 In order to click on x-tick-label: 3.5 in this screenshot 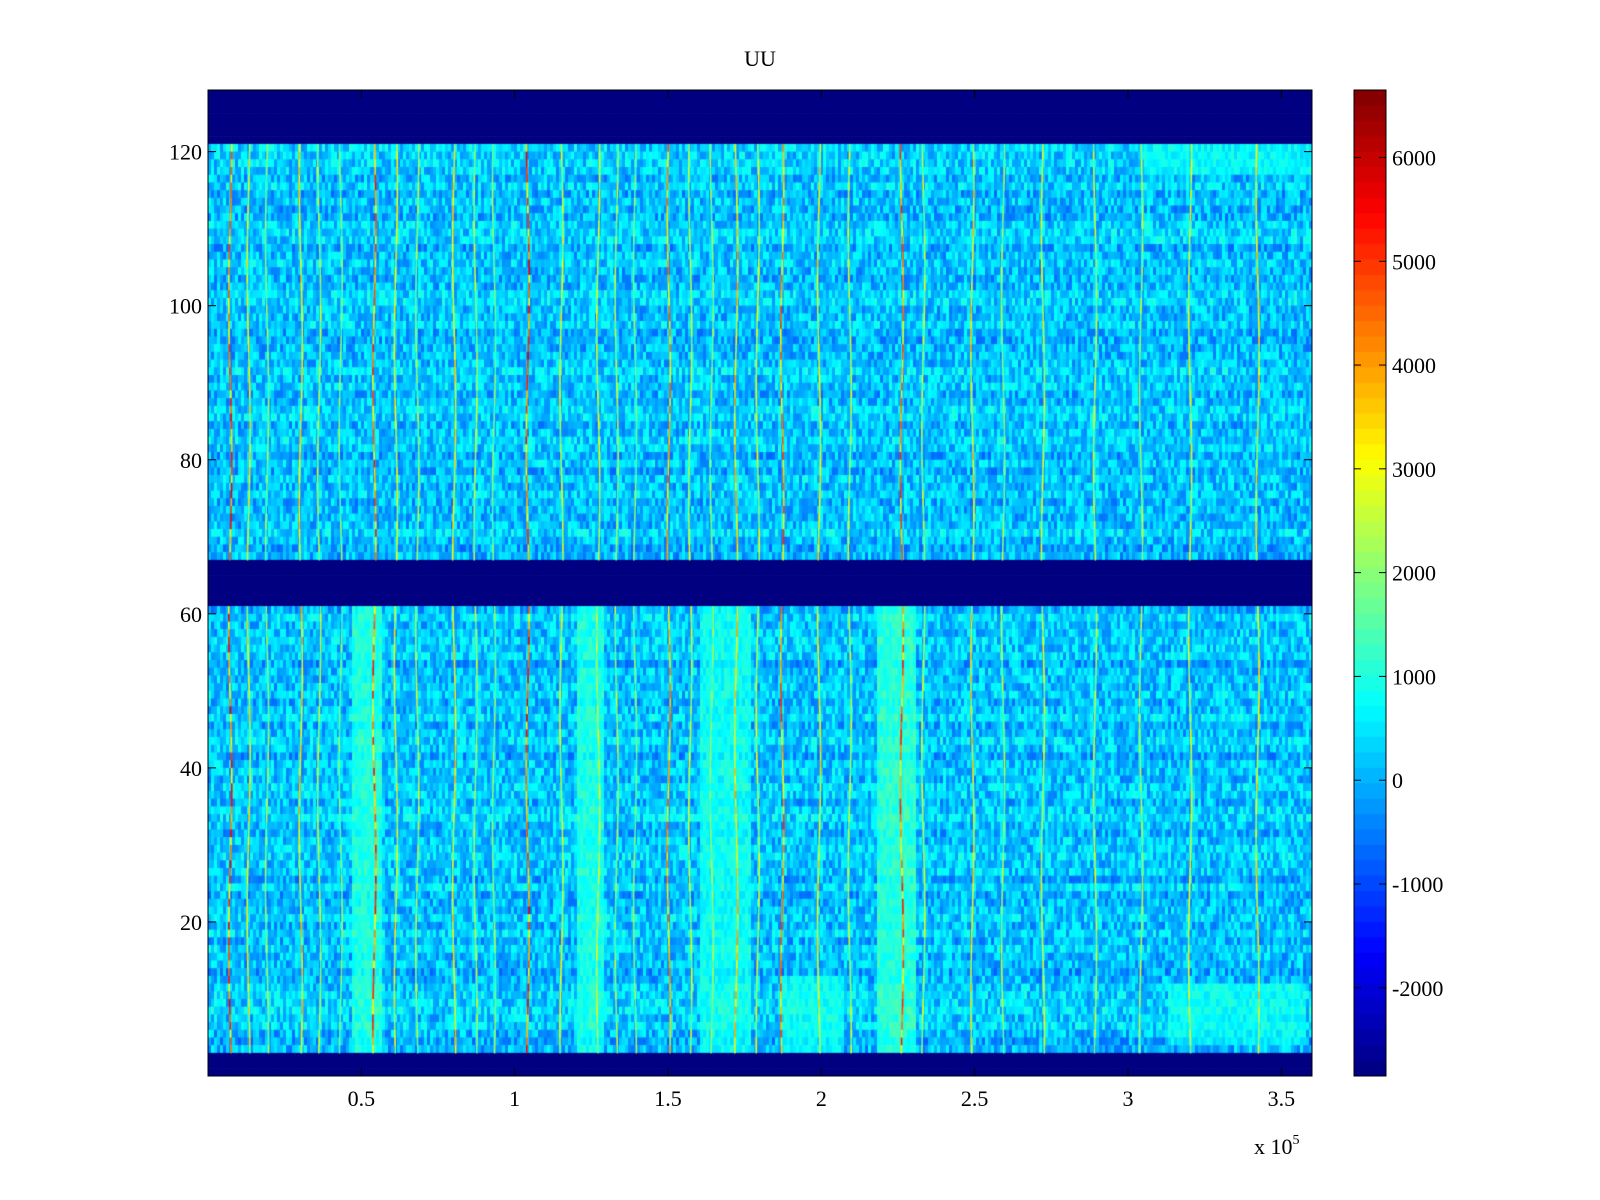, I will do `click(1282, 1098)`.